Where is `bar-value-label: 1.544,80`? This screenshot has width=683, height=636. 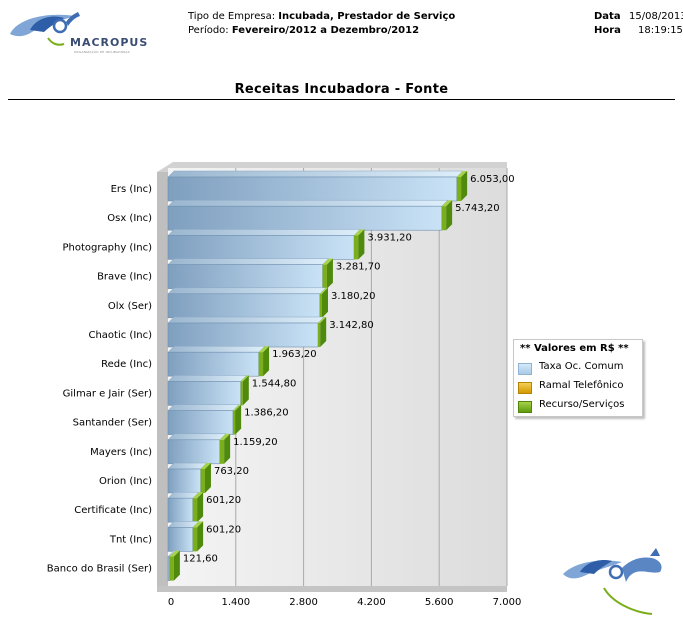 bar-value-label: 1.544,80 is located at coordinates (274, 383).